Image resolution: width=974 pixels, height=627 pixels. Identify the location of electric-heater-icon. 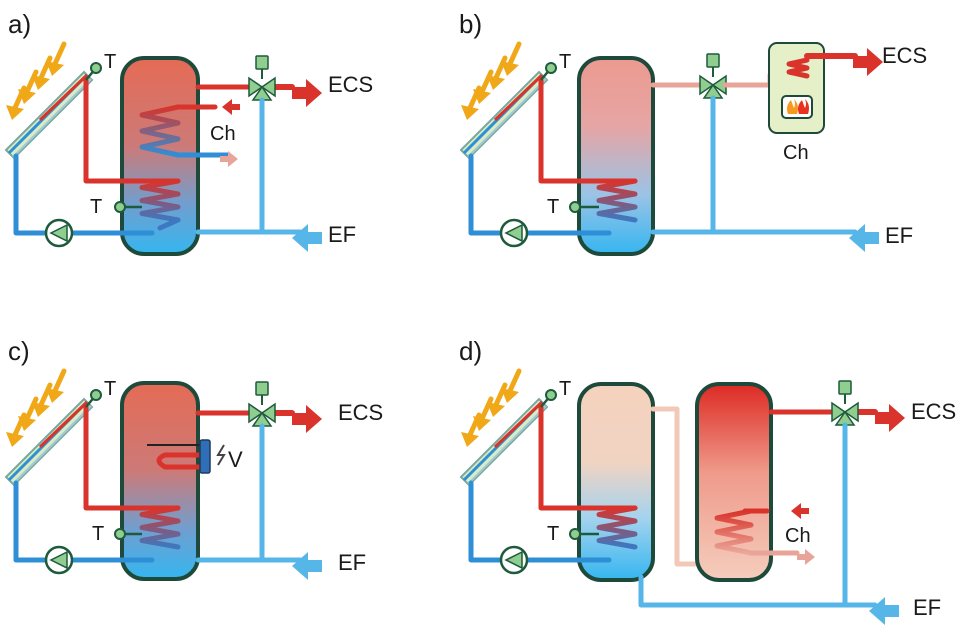
(179, 461).